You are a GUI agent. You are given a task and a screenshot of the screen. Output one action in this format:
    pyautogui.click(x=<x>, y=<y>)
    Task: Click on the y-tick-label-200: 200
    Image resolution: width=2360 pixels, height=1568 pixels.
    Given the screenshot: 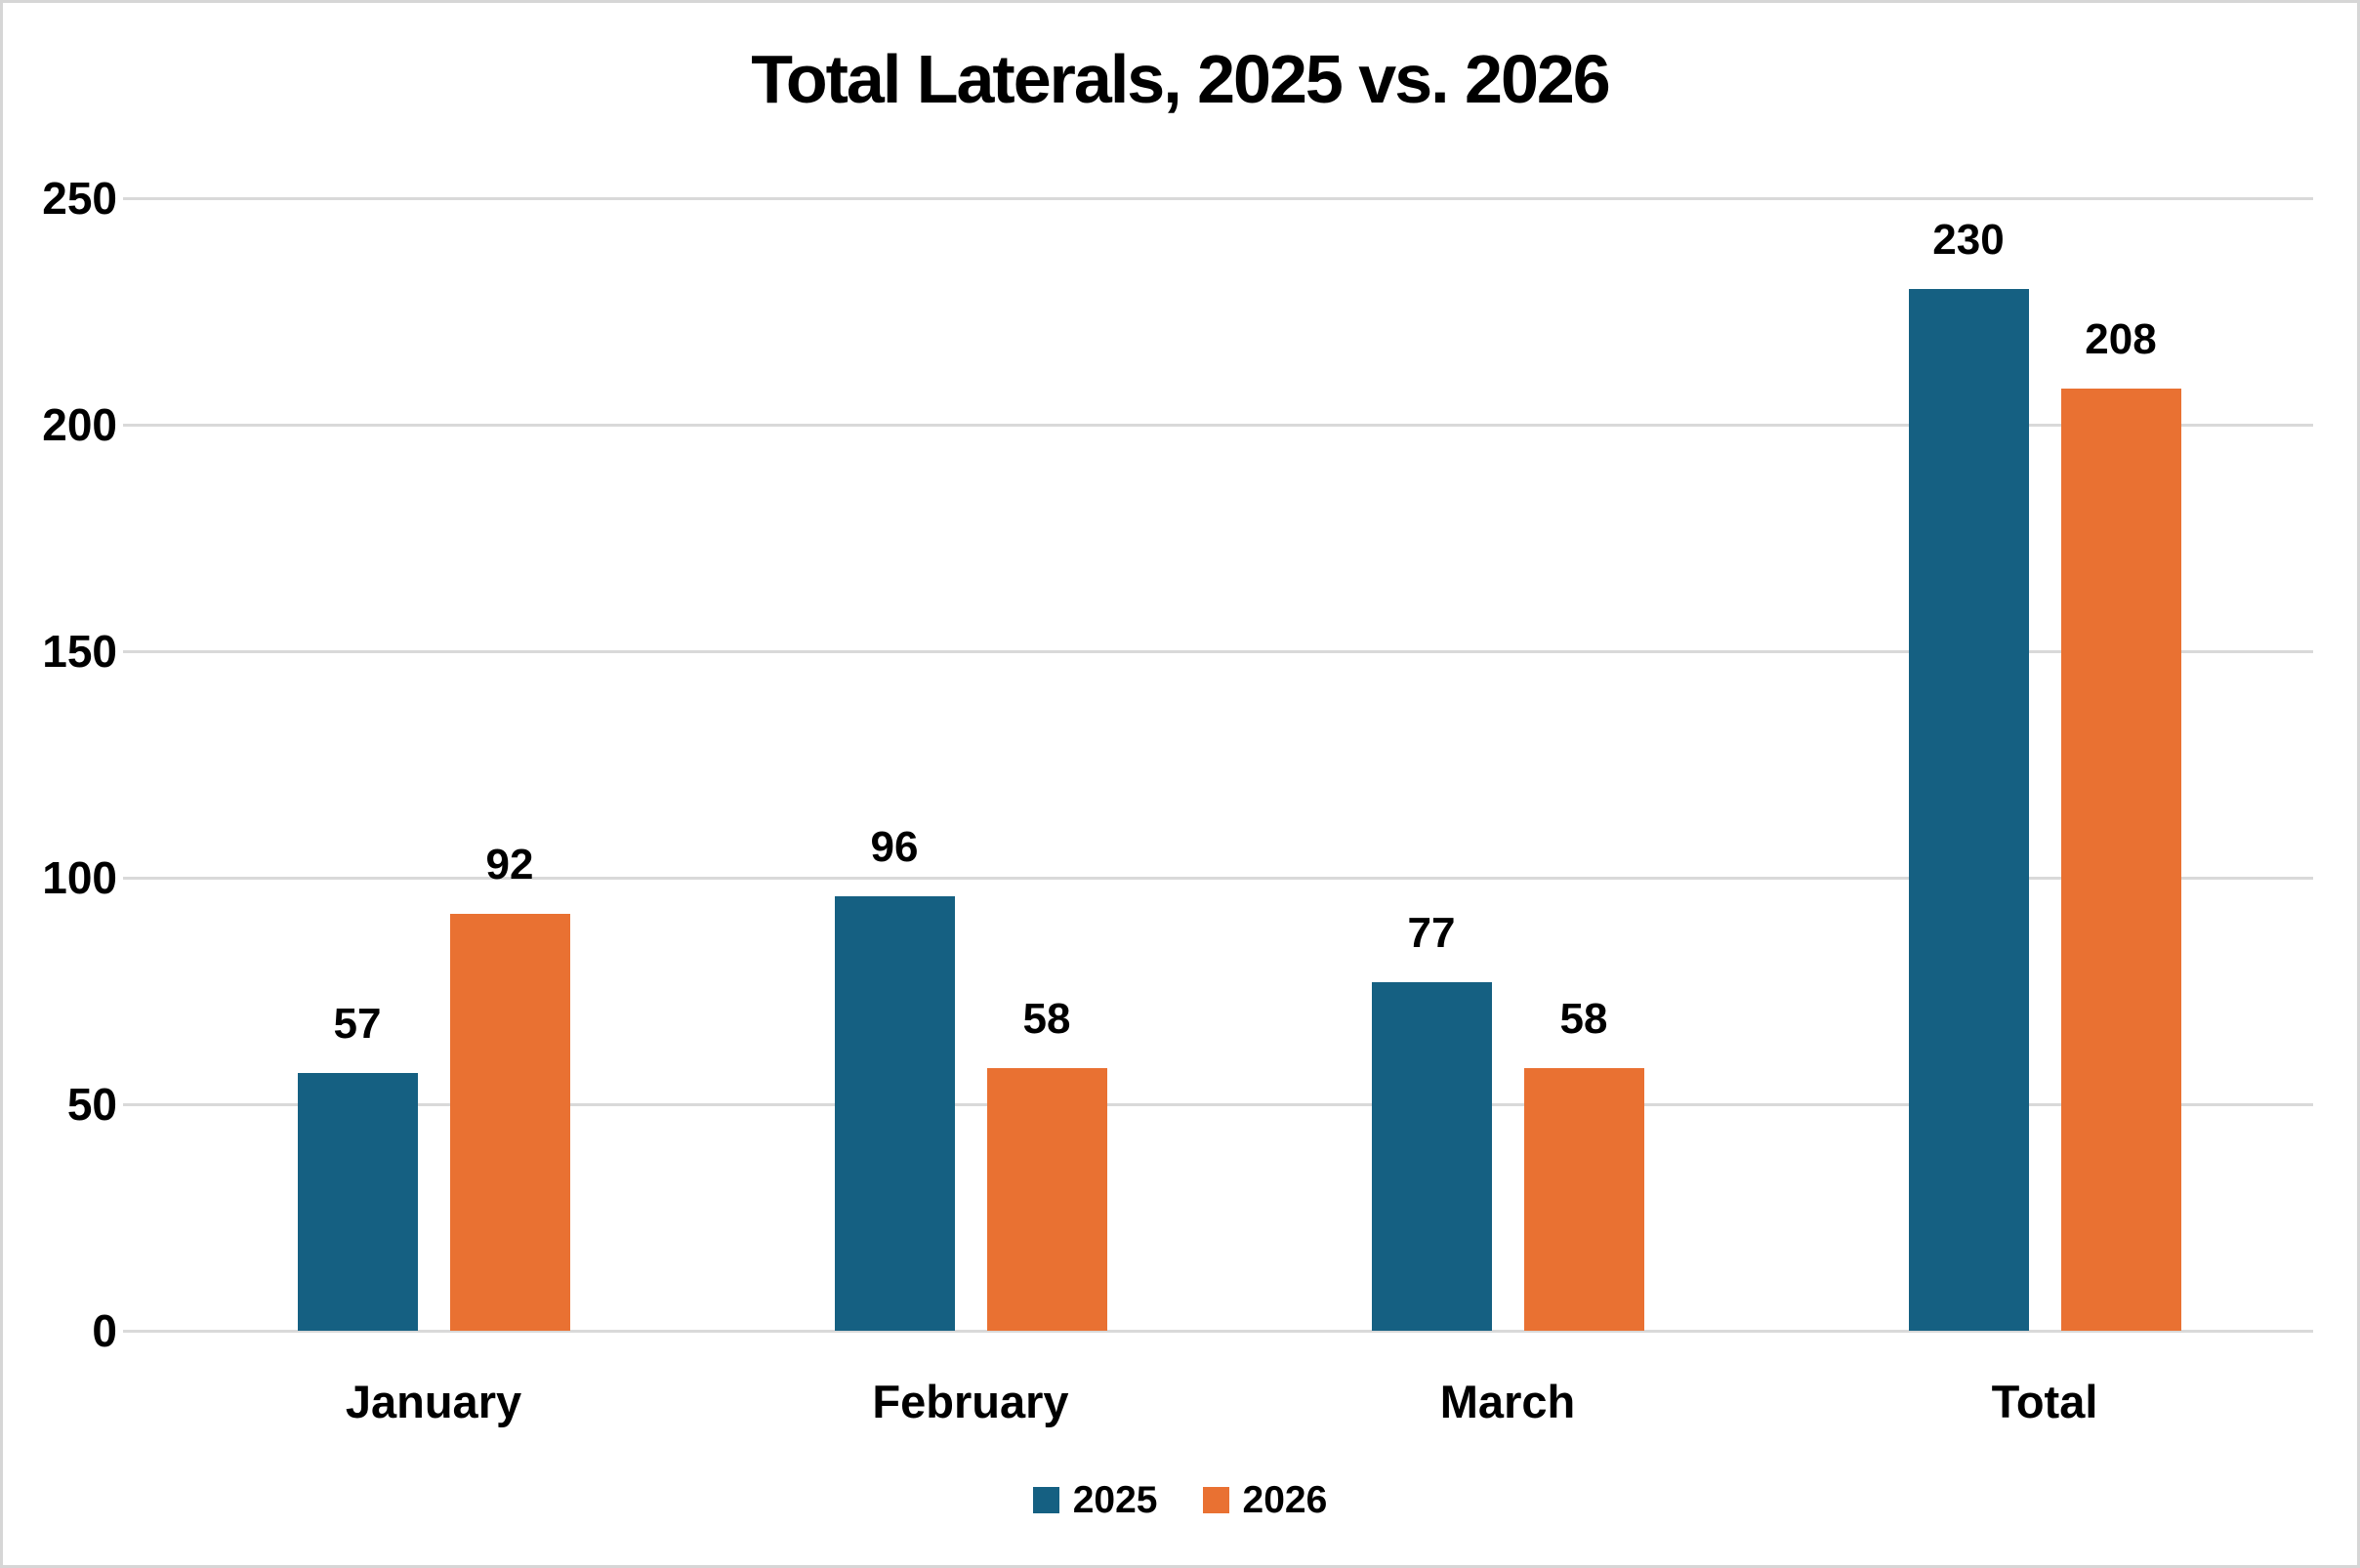 What is the action you would take?
    pyautogui.click(x=79, y=424)
    